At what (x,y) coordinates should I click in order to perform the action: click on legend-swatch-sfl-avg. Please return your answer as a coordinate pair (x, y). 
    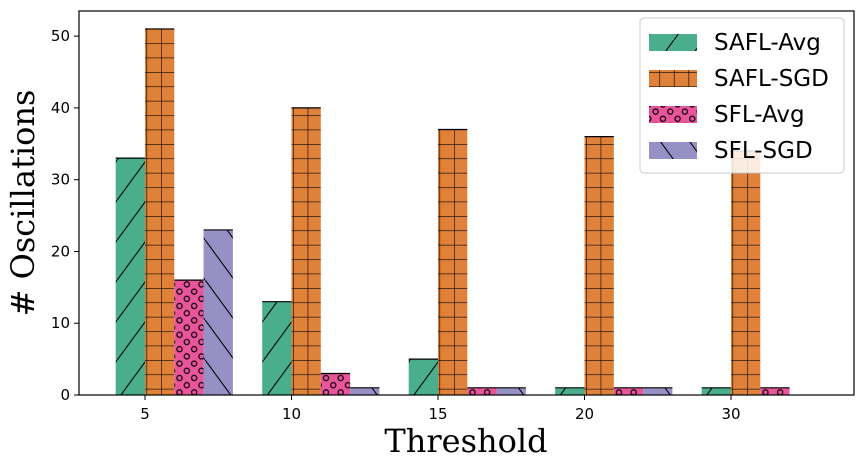
    Looking at the image, I should click on (673, 114).